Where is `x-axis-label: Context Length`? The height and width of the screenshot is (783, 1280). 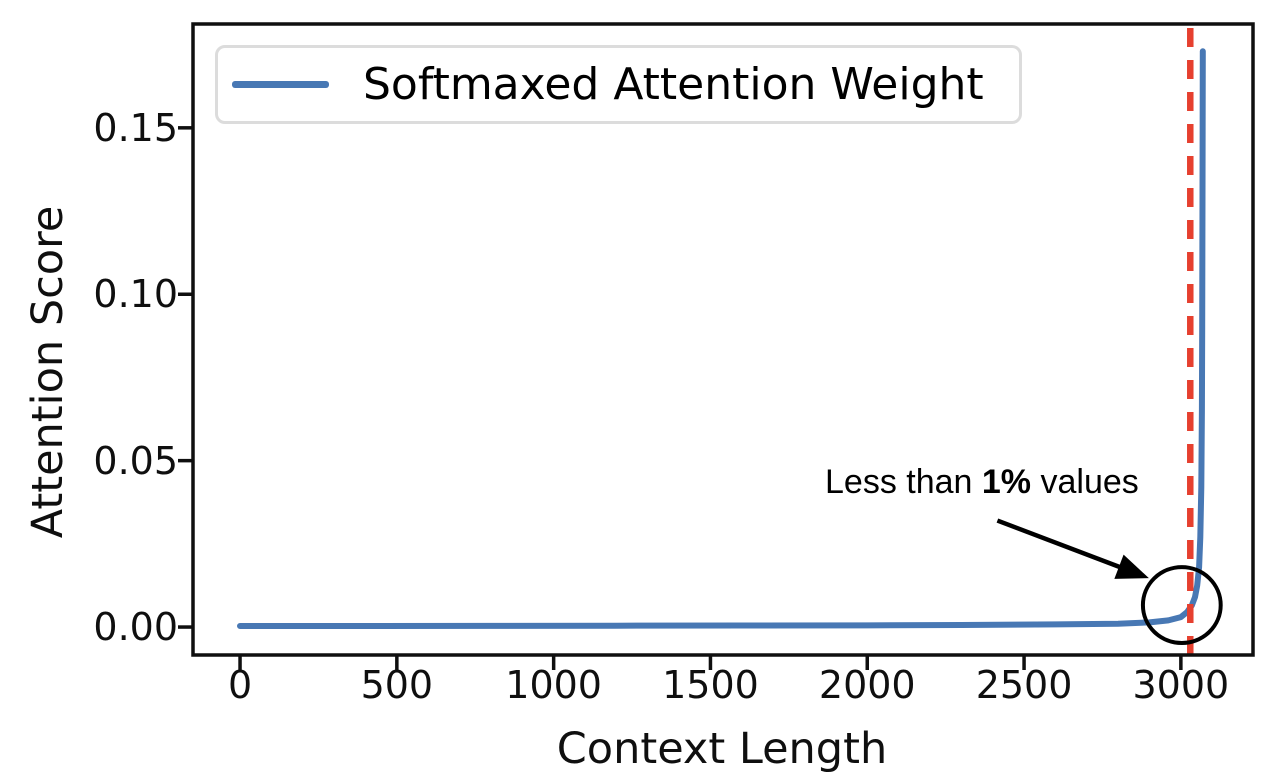 x-axis-label: Context Length is located at coordinates (722, 749).